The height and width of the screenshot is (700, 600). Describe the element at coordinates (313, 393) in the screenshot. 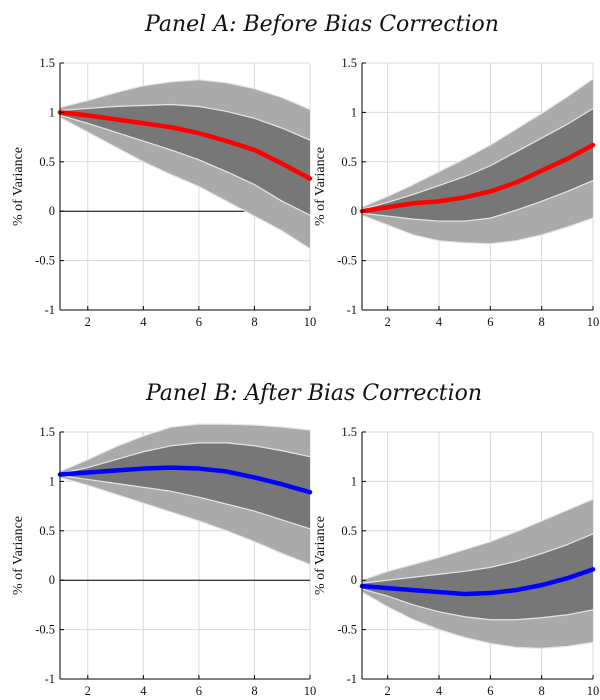

I see `panel-b-title: Panel B: After Bias Correction` at that location.